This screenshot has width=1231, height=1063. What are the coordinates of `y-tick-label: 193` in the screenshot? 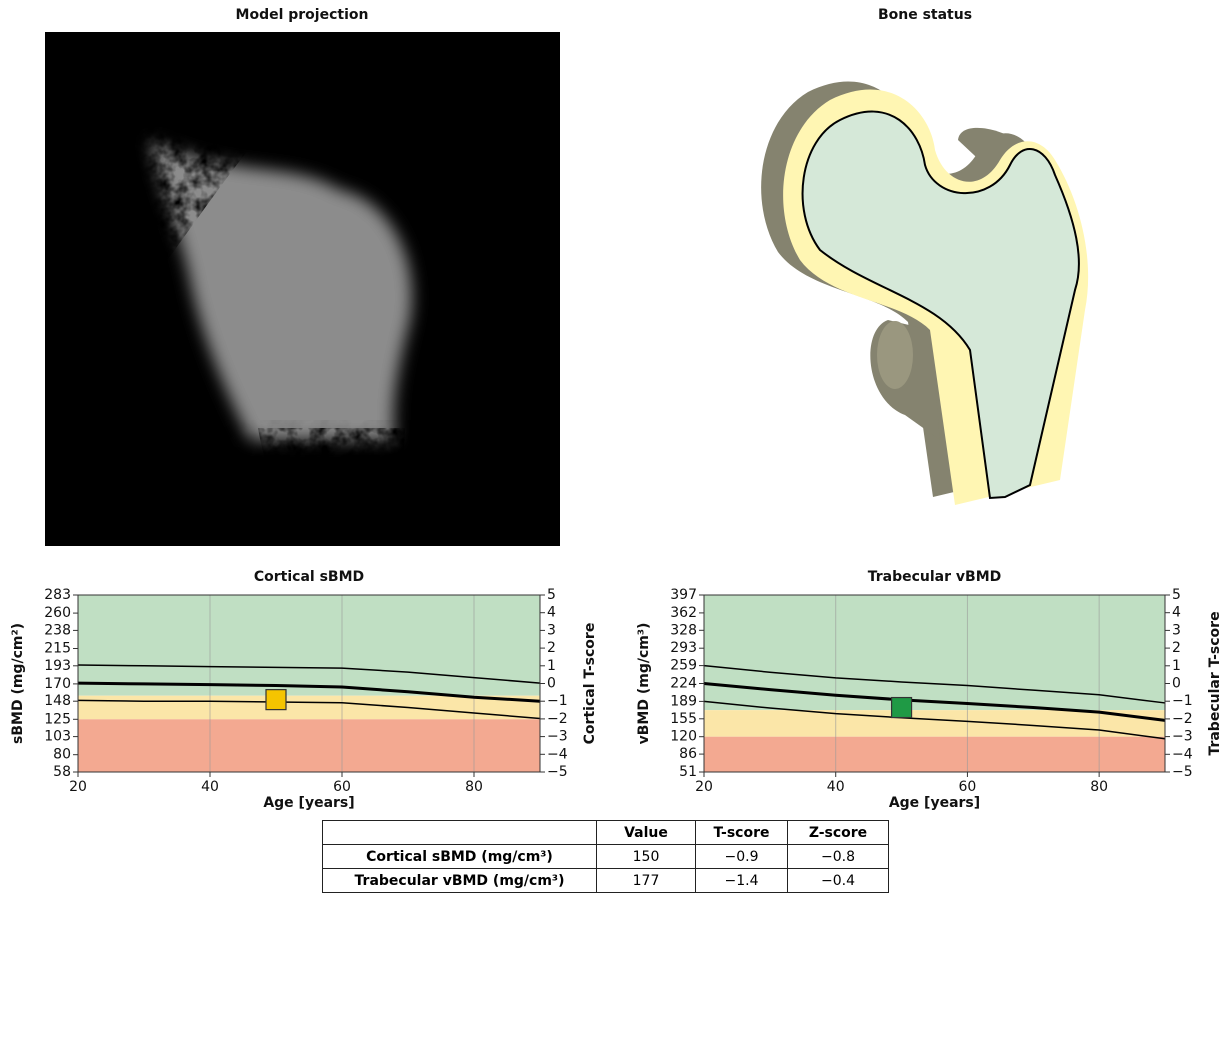 It's located at (57, 666).